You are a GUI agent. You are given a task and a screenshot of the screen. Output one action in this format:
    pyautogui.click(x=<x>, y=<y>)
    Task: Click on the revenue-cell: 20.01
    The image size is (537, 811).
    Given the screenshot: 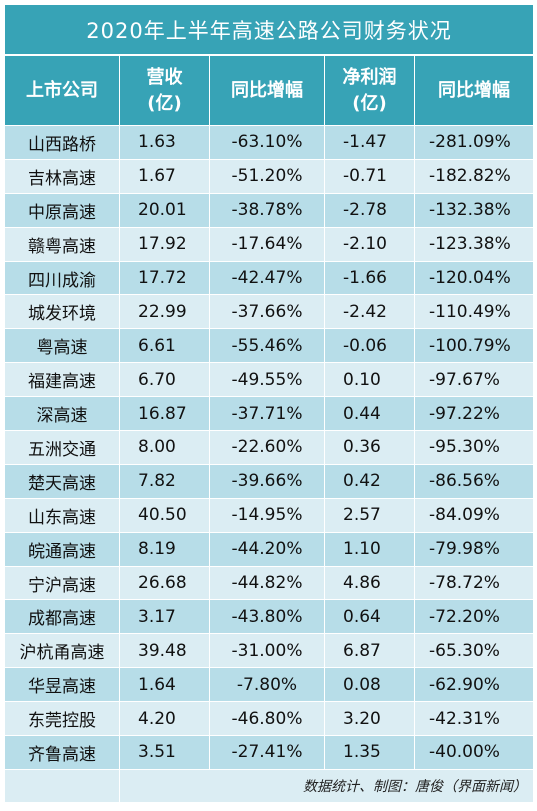 What is the action you would take?
    pyautogui.click(x=164, y=210)
    